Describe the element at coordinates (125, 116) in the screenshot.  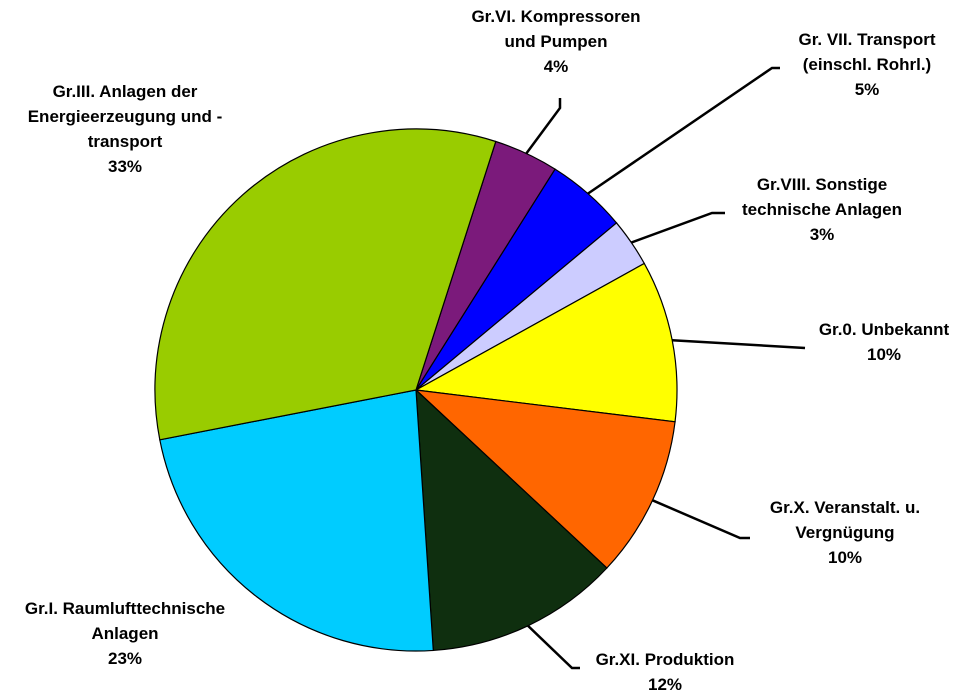
I see `slice-label: Energieerzeugung und -` at that location.